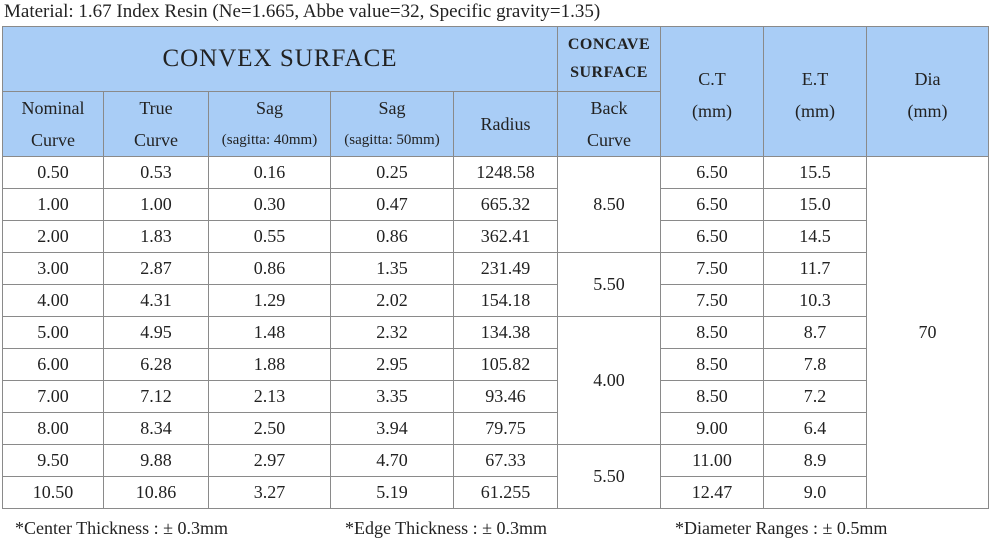 The width and height of the screenshot is (990, 542). I want to click on cell: 231.49, so click(505, 268).